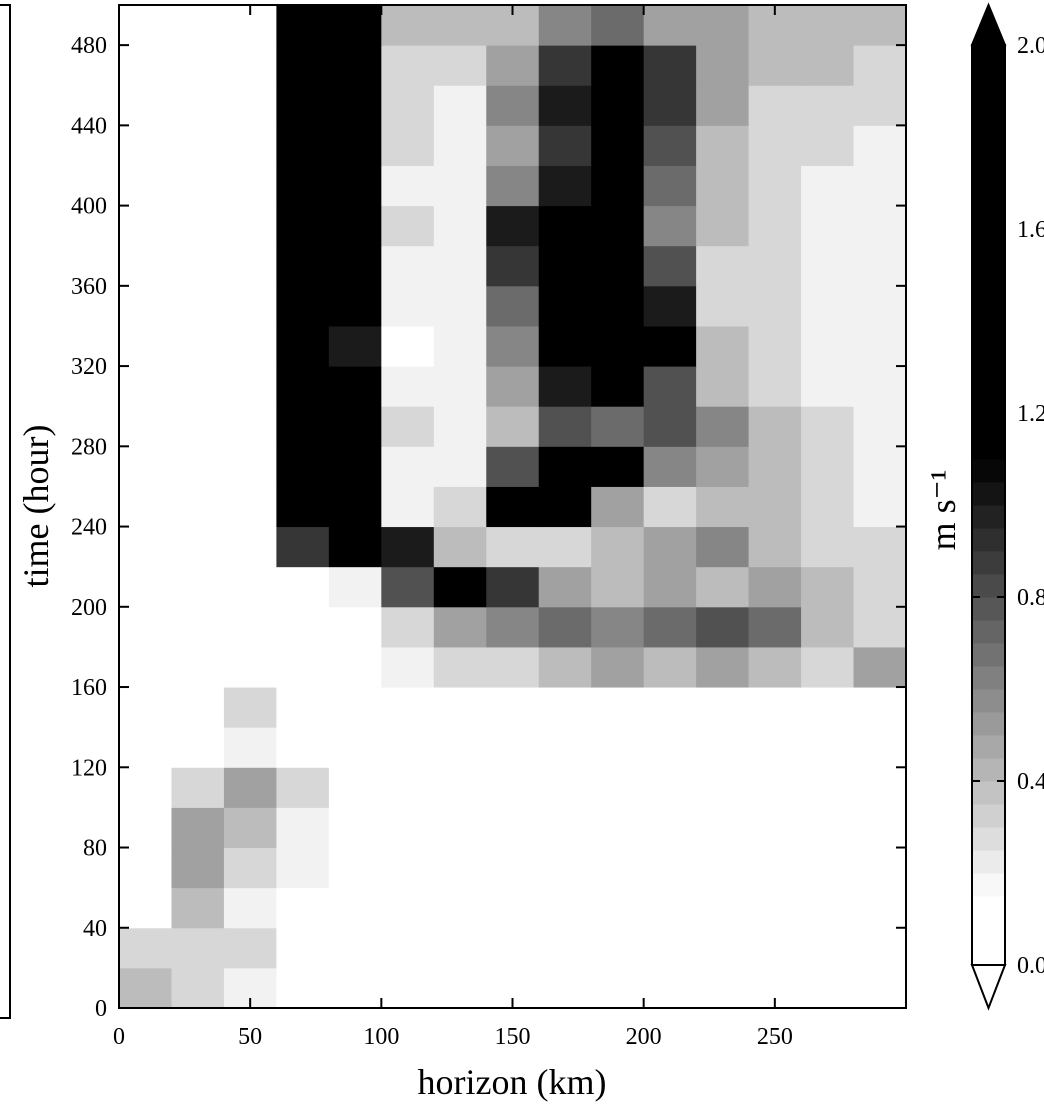  Describe the element at coordinates (775, 1037) in the screenshot. I see `x-tick-label: 250` at that location.